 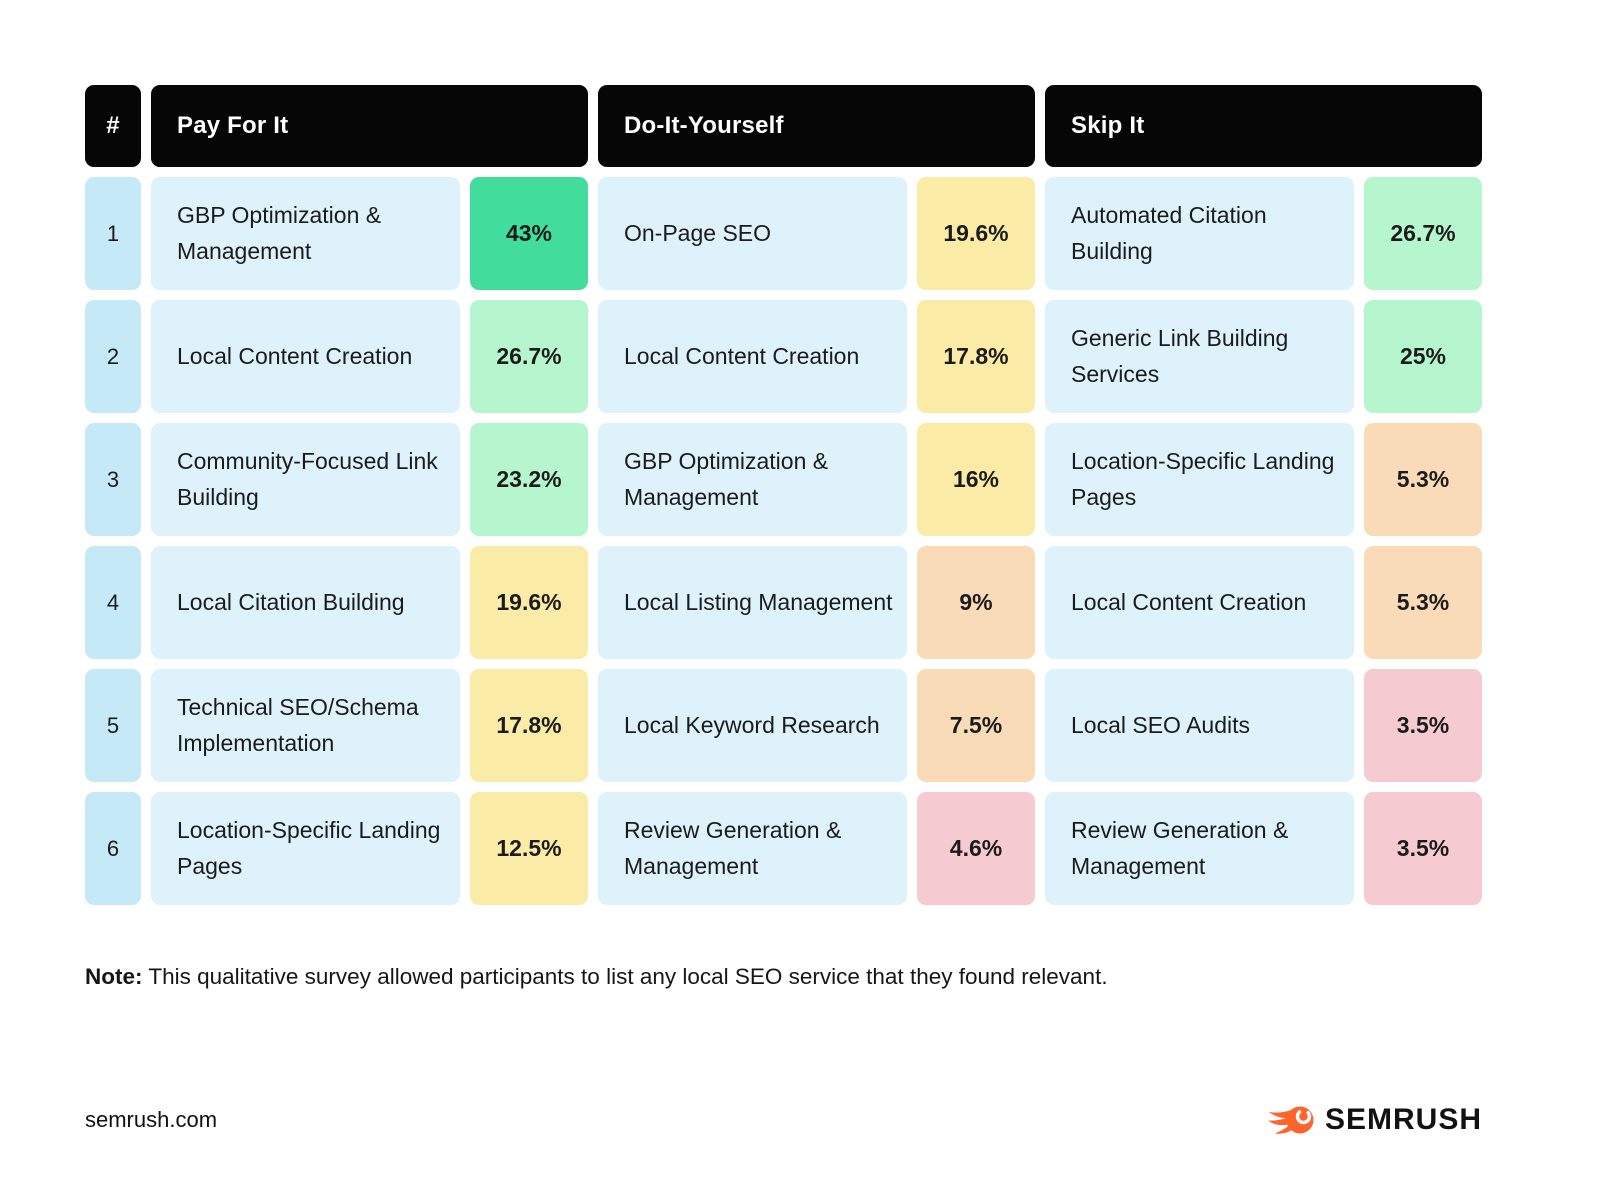 I want to click on service-label: Local Listing Management, so click(x=752, y=602).